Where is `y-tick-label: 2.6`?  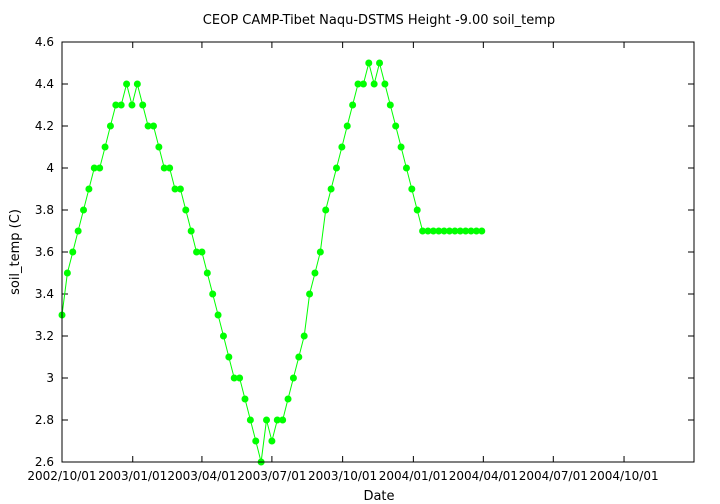 y-tick-label: 2.6 is located at coordinates (44, 462).